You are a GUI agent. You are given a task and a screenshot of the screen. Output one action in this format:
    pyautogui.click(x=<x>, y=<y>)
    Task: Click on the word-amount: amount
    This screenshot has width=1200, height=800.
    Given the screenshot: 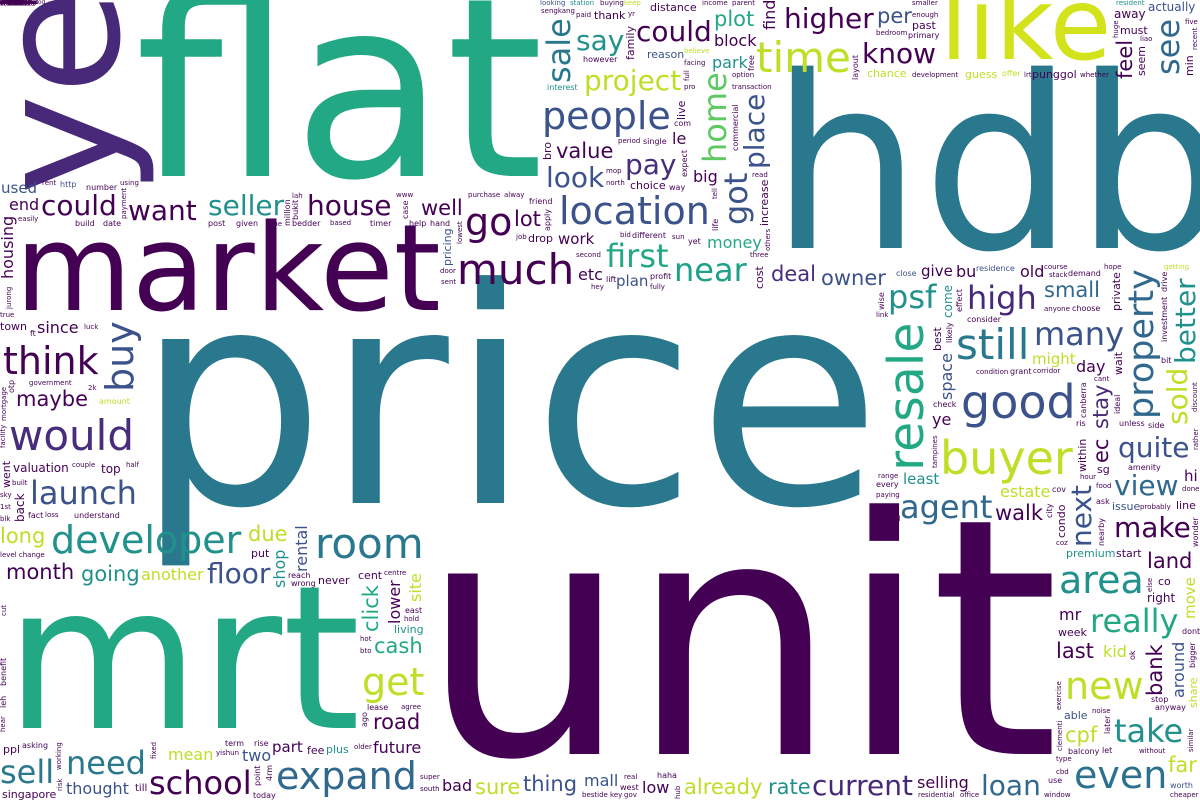 What is the action you would take?
    pyautogui.click(x=114, y=401)
    